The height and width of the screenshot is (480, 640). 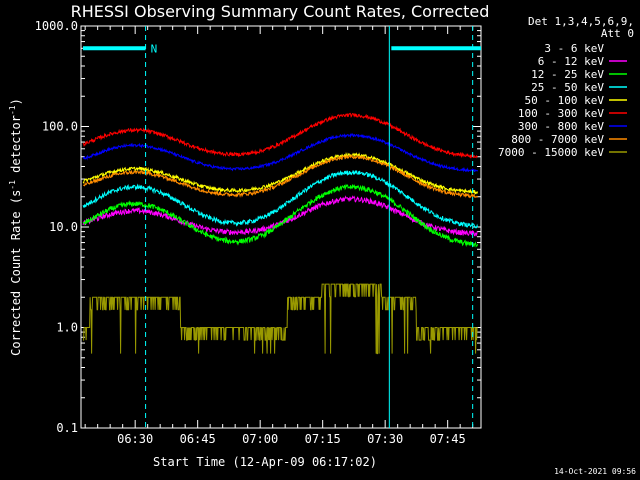 I want to click on y-axis-label-main: Corrected Count Rate (s, so click(x=16, y=273).